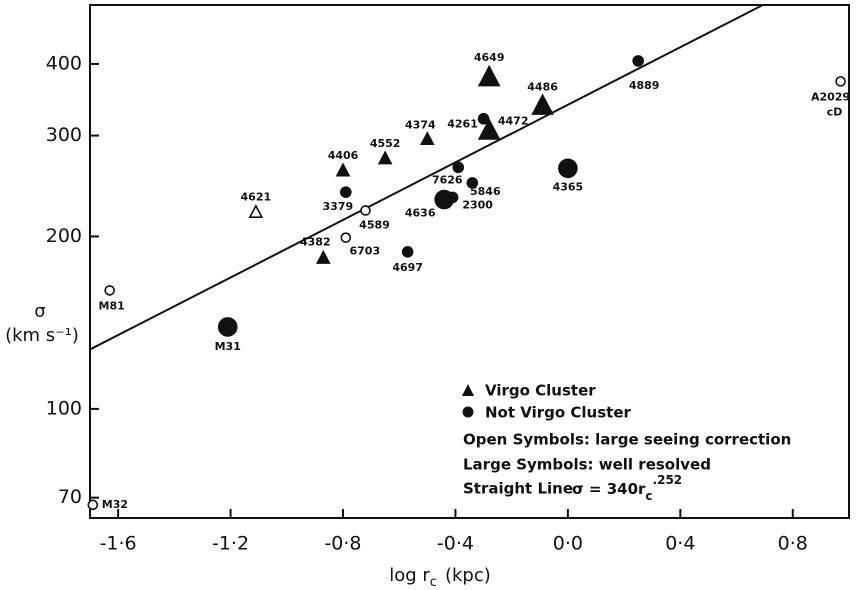 The height and width of the screenshot is (590, 867). I want to click on x-tick-label: 0·0, so click(568, 544).